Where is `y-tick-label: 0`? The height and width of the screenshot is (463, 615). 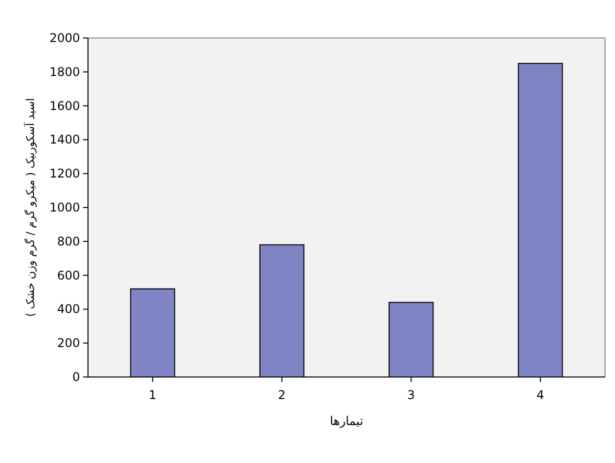 y-tick-label: 0 is located at coordinates (76, 377).